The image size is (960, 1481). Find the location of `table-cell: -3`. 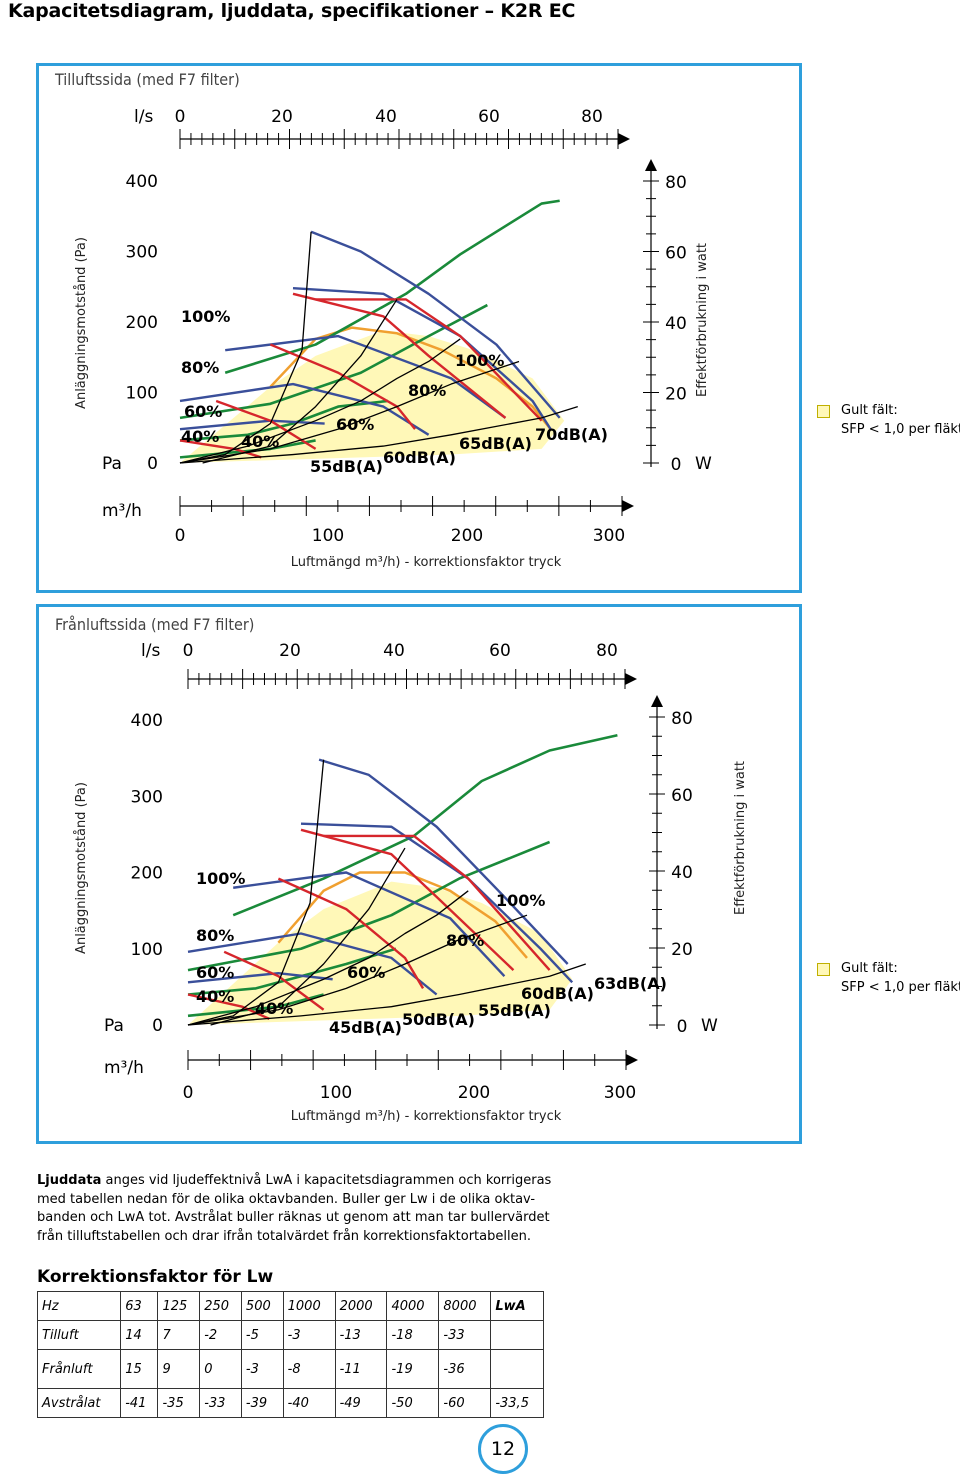

table-cell: -3 is located at coordinates (262, 1369).